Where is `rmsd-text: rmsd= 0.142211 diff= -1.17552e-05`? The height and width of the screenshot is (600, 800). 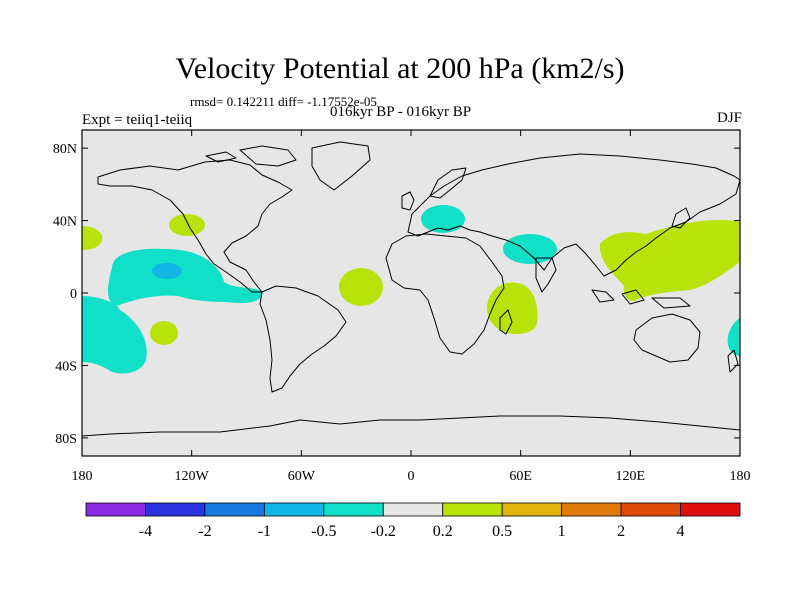 rmsd-text: rmsd= 0.142211 diff= -1.17552e-05 is located at coordinates (283, 101).